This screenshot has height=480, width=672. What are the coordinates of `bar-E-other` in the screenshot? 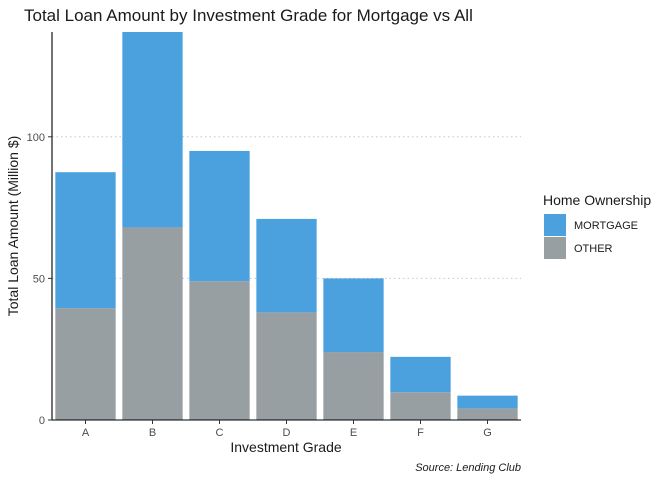 It's located at (353, 386).